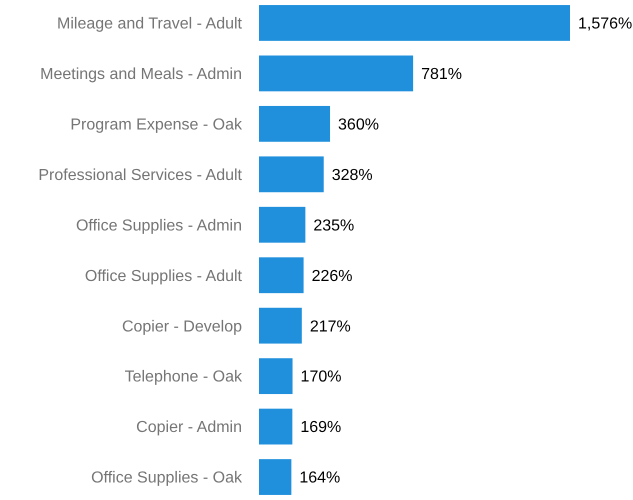  What do you see at coordinates (358, 125) in the screenshot?
I see `data-label: 360%` at bounding box center [358, 125].